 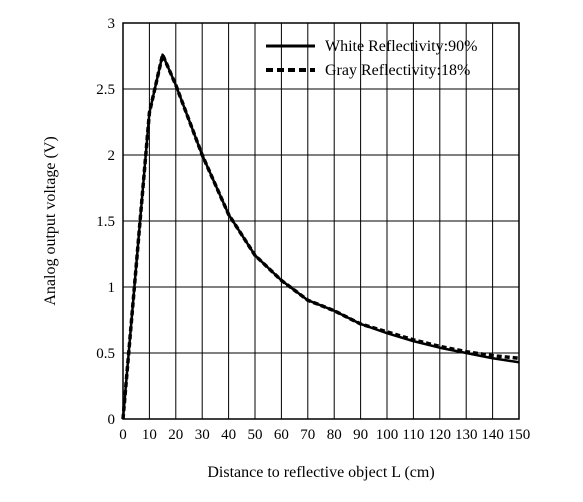 What do you see at coordinates (112, 288) in the screenshot?
I see `y-tick-label: 1` at bounding box center [112, 288].